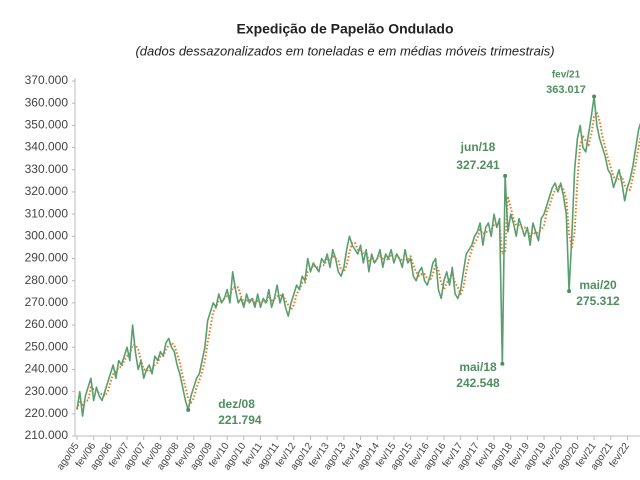 The width and height of the screenshot is (640, 480). What do you see at coordinates (47, 280) in the screenshot?
I see `y-tick-label: 280.000` at bounding box center [47, 280].